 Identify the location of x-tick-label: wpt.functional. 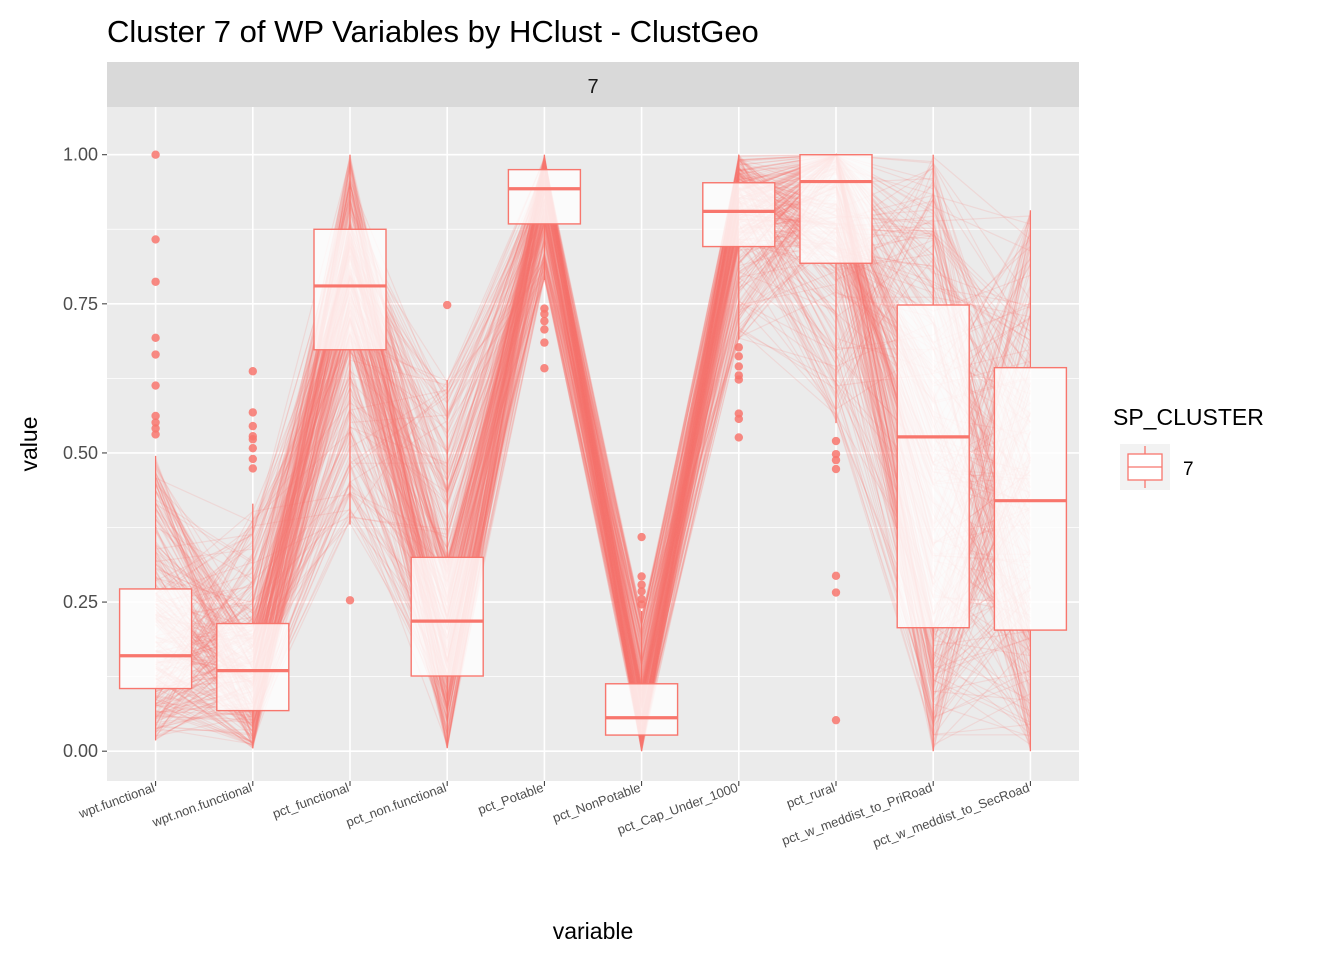
(116, 801).